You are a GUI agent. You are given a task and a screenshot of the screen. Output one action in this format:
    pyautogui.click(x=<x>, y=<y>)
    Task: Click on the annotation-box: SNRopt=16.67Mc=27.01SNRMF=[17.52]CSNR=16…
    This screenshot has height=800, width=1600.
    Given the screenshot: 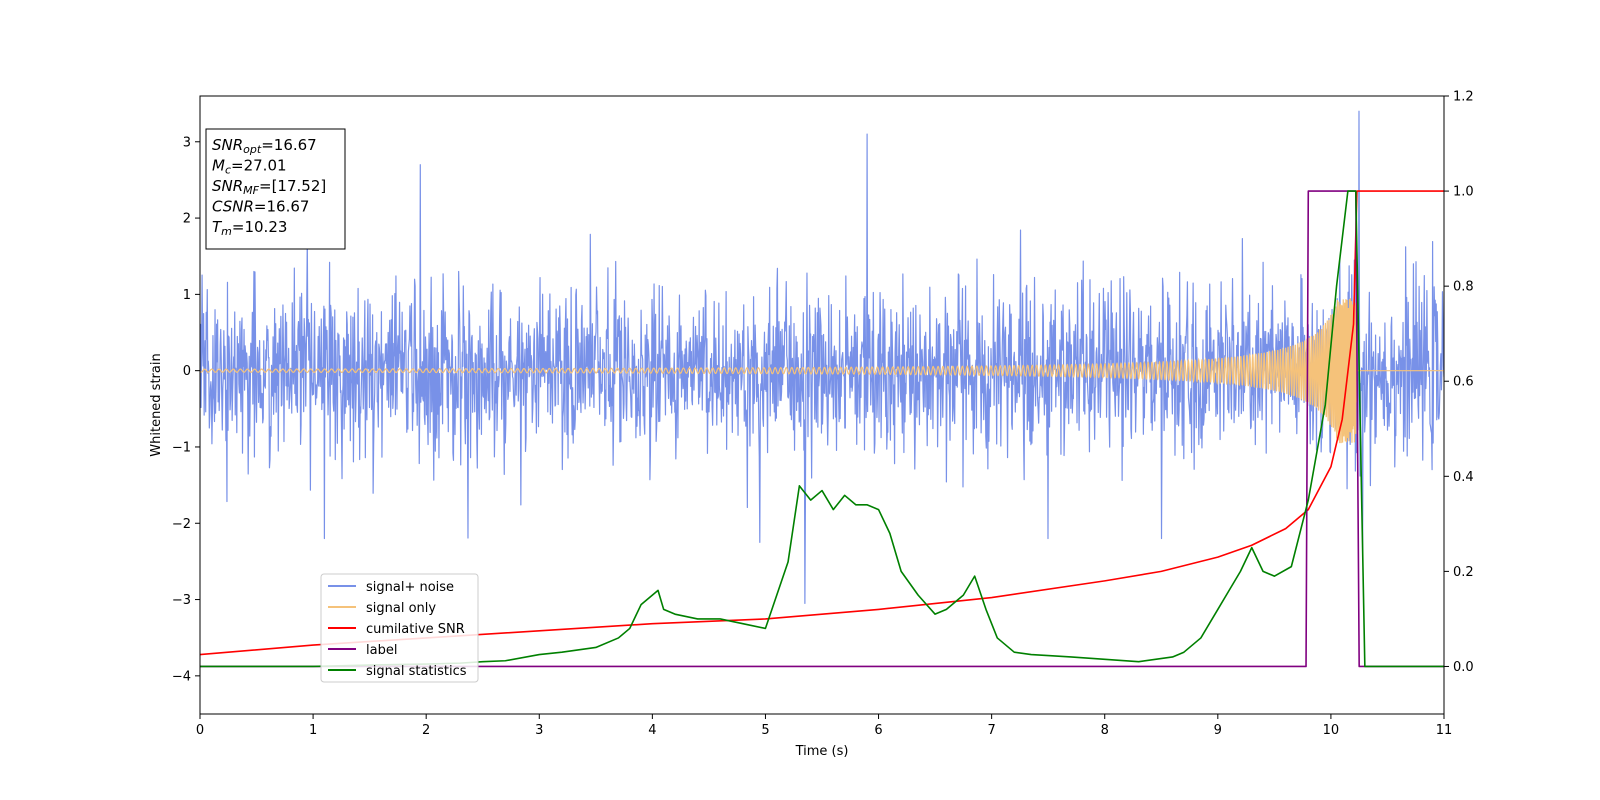 What is the action you would take?
    pyautogui.click(x=275, y=189)
    